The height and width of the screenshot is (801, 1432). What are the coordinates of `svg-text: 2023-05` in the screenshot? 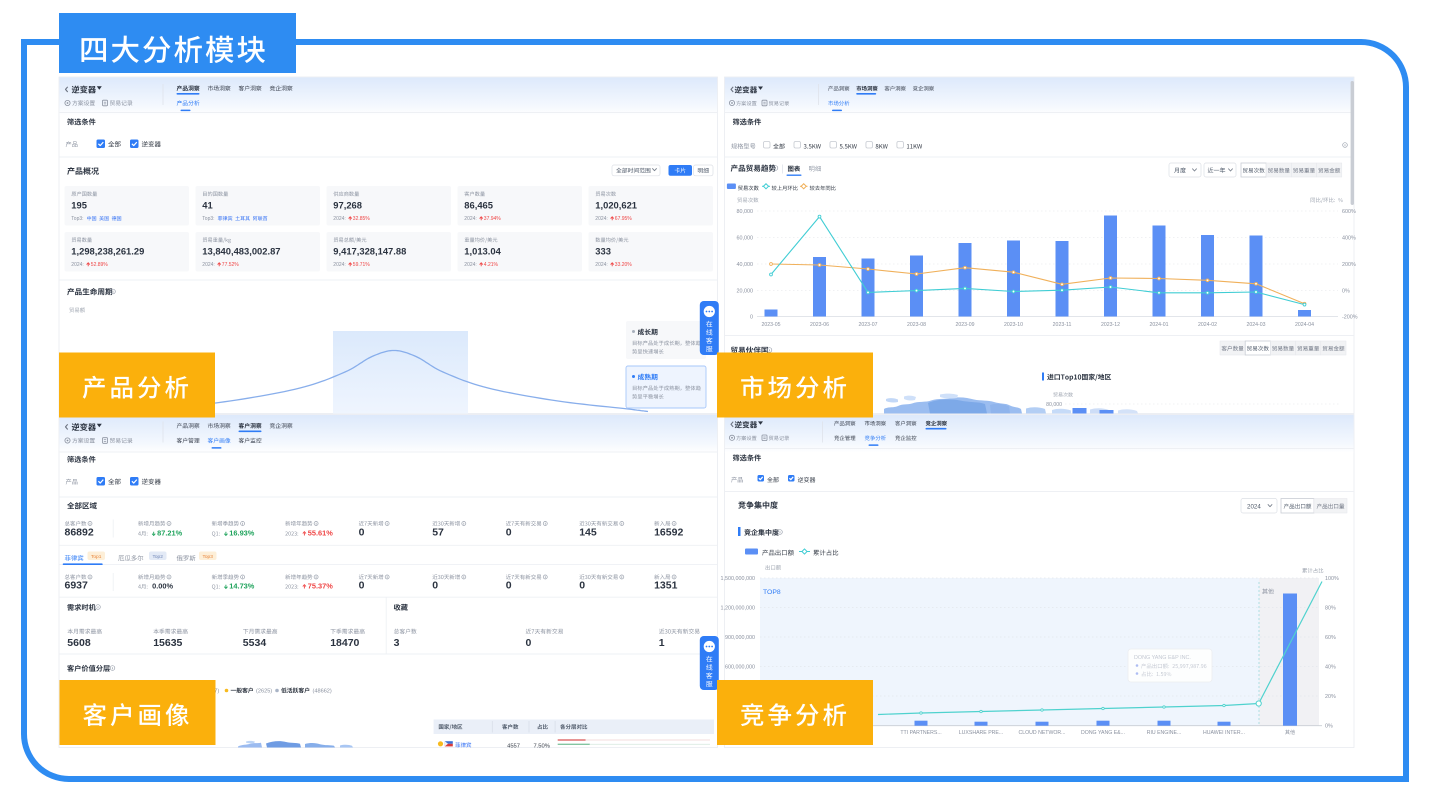 It's located at (770, 325).